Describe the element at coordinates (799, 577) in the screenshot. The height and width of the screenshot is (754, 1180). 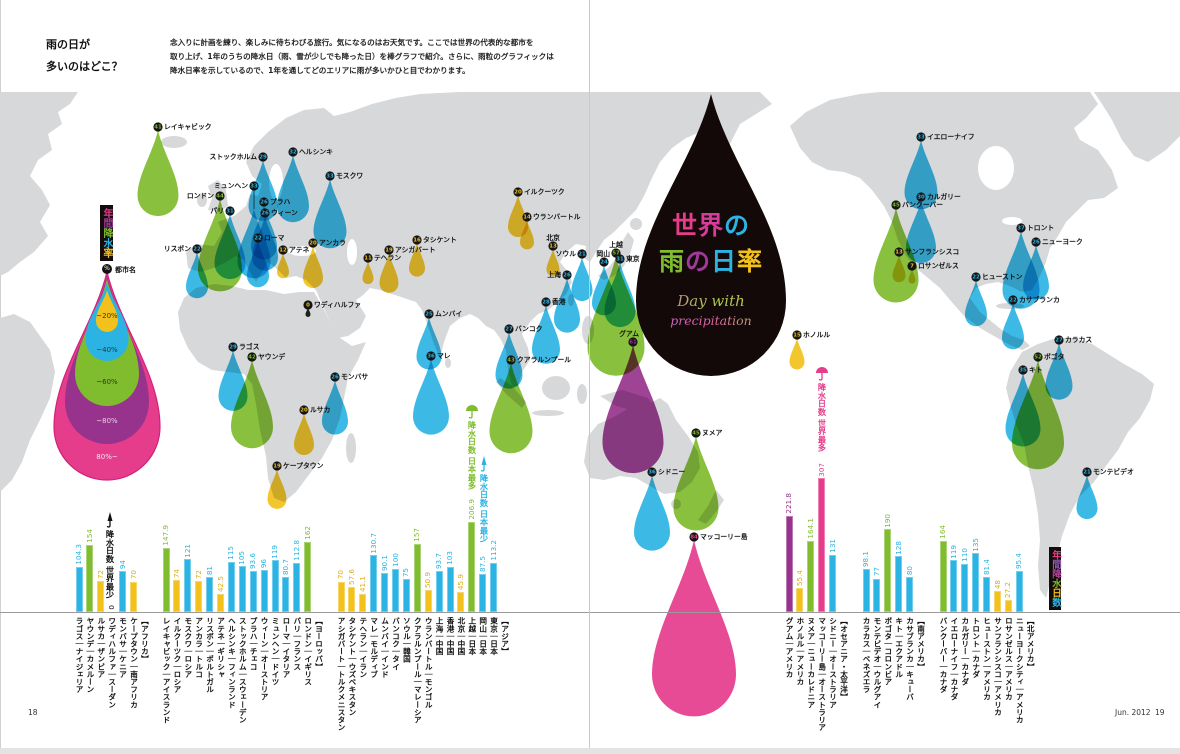
I see `bar-value-label: 55.4` at that location.